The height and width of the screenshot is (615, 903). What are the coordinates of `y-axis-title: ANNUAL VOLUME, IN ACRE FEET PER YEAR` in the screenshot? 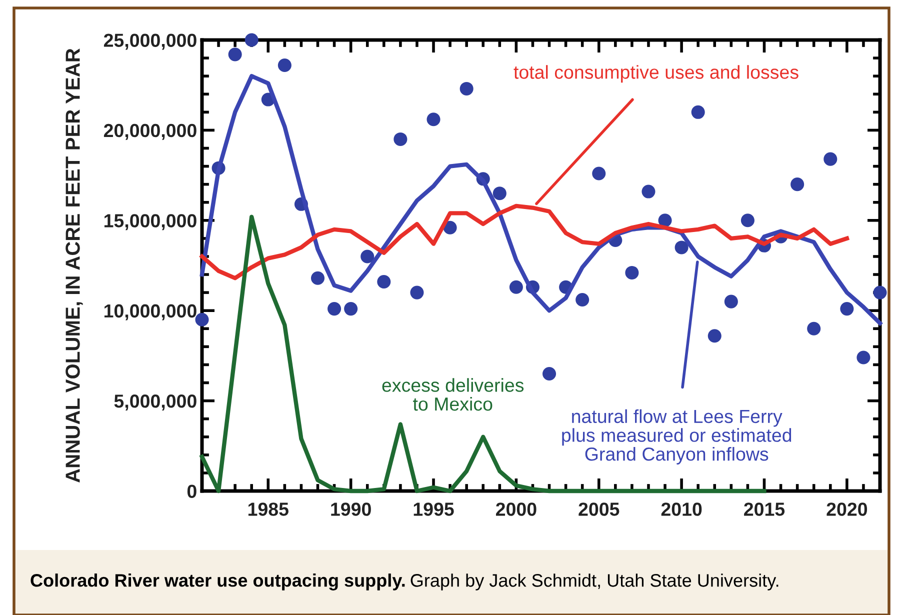 It's located at (74, 265).